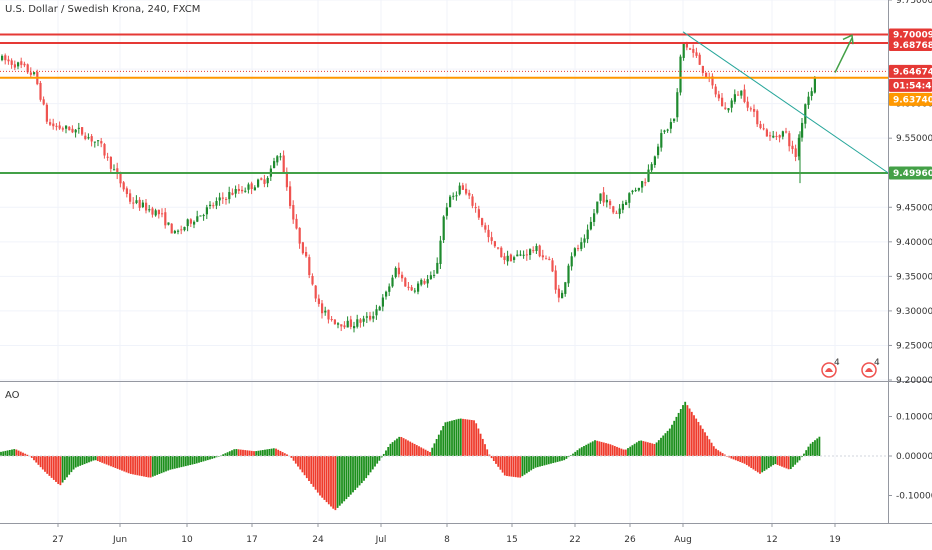 The height and width of the screenshot is (550, 932). What do you see at coordinates (446, 534) in the screenshot?
I see `time-axis: 27 Jun 10 17 24 Jul 8 15 22 26 Aug 12 19` at bounding box center [446, 534].